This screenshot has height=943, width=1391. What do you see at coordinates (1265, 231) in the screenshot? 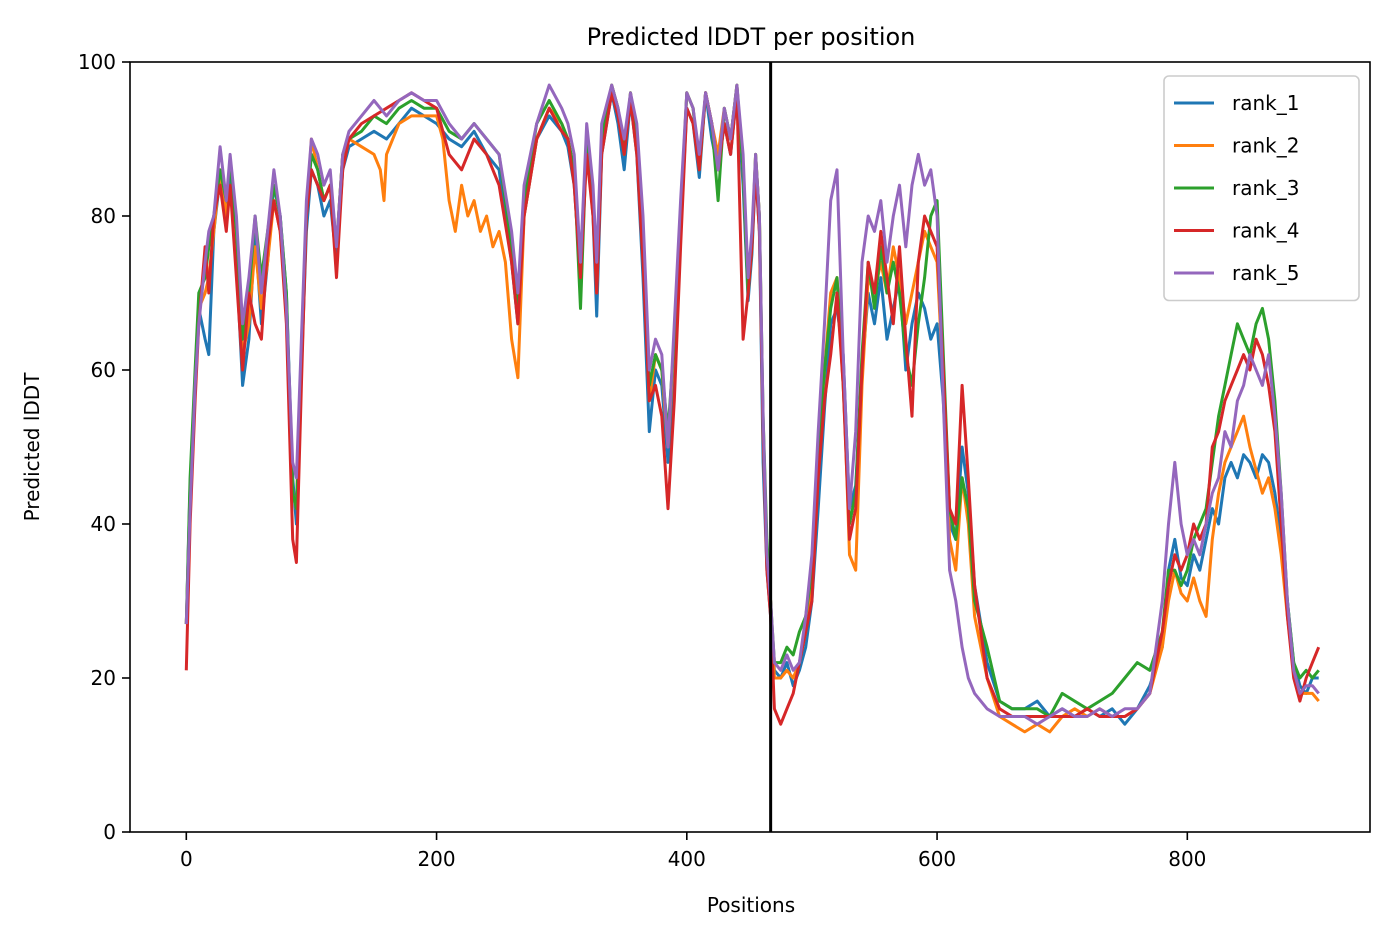
I see `legend-label-rank_4: rank_4` at bounding box center [1265, 231].